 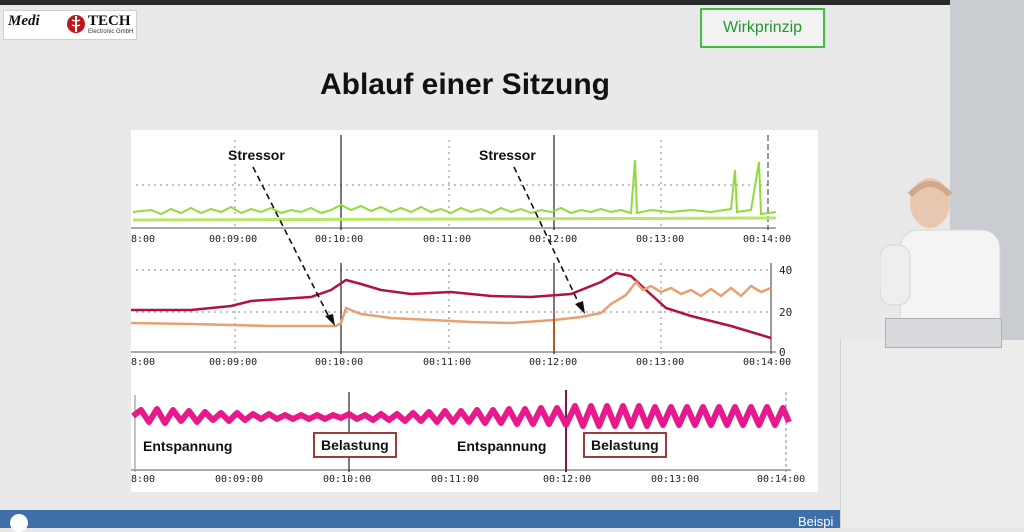 I want to click on stressor-arrow-1-head, so click(x=330, y=320).